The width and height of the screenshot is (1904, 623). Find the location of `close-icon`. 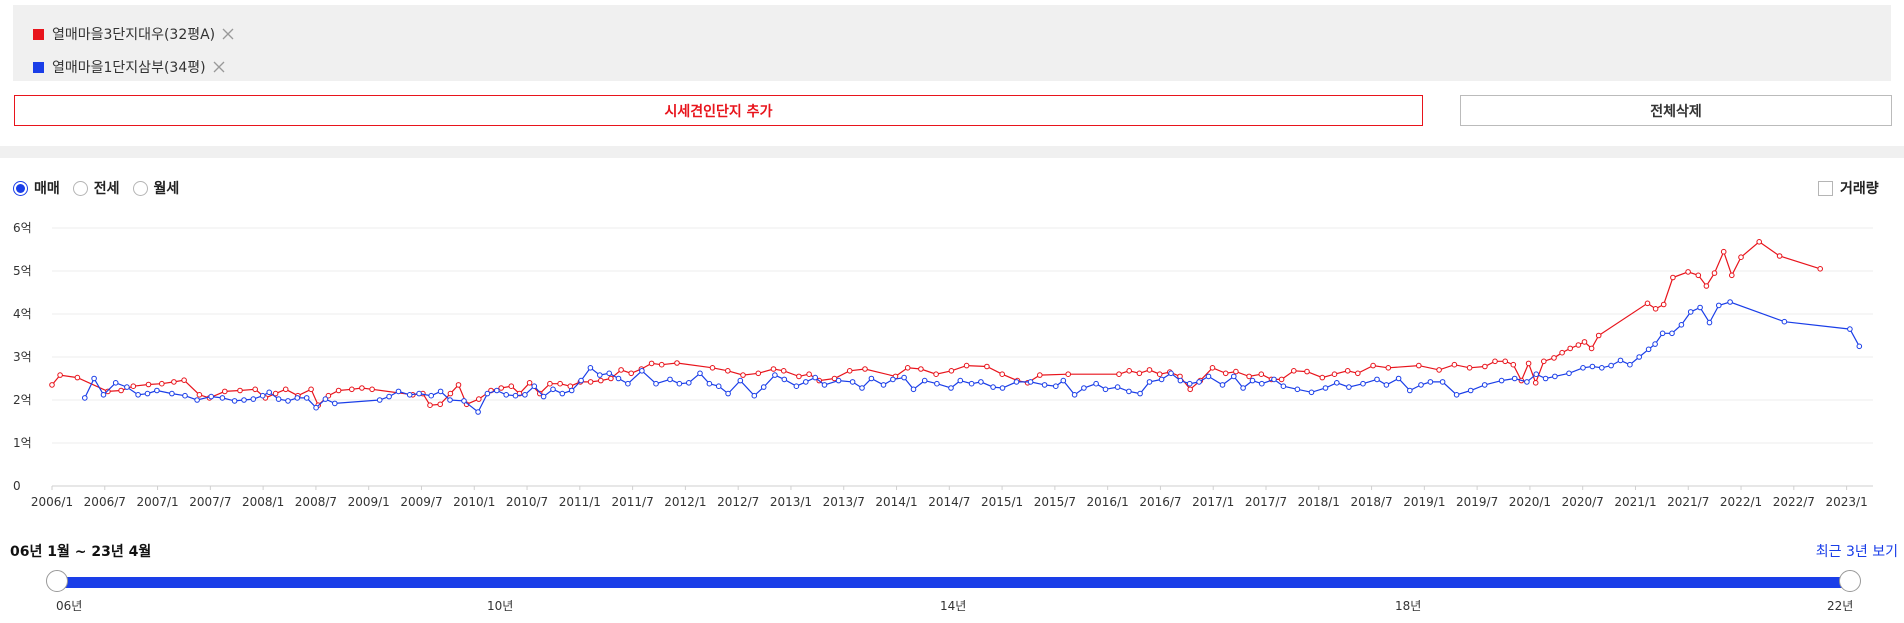

close-icon is located at coordinates (228, 34).